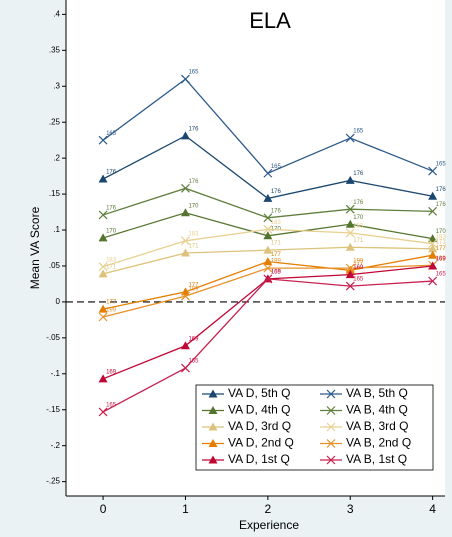 This screenshot has width=452, height=537. Describe the element at coordinates (53, 409) in the screenshot. I see `y-tick-label: -.15` at that location.